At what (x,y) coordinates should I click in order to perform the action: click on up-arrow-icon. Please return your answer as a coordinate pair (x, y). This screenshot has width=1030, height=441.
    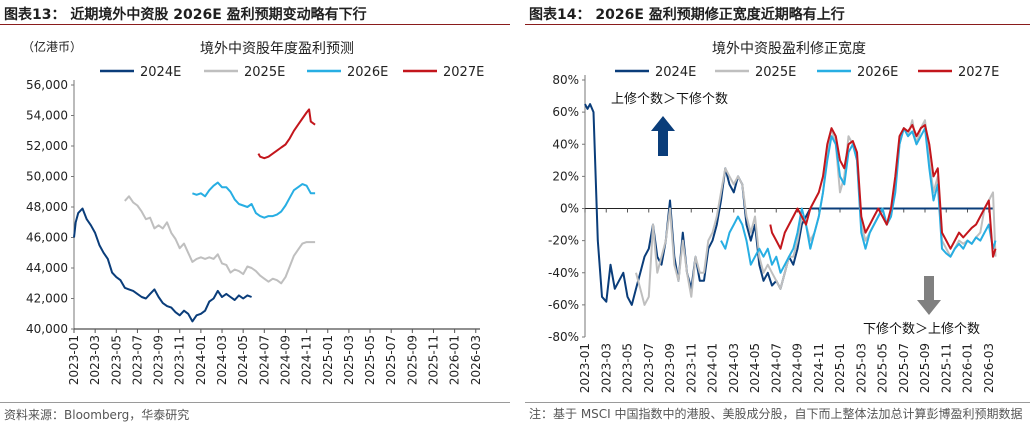
    Looking at the image, I should click on (663, 136).